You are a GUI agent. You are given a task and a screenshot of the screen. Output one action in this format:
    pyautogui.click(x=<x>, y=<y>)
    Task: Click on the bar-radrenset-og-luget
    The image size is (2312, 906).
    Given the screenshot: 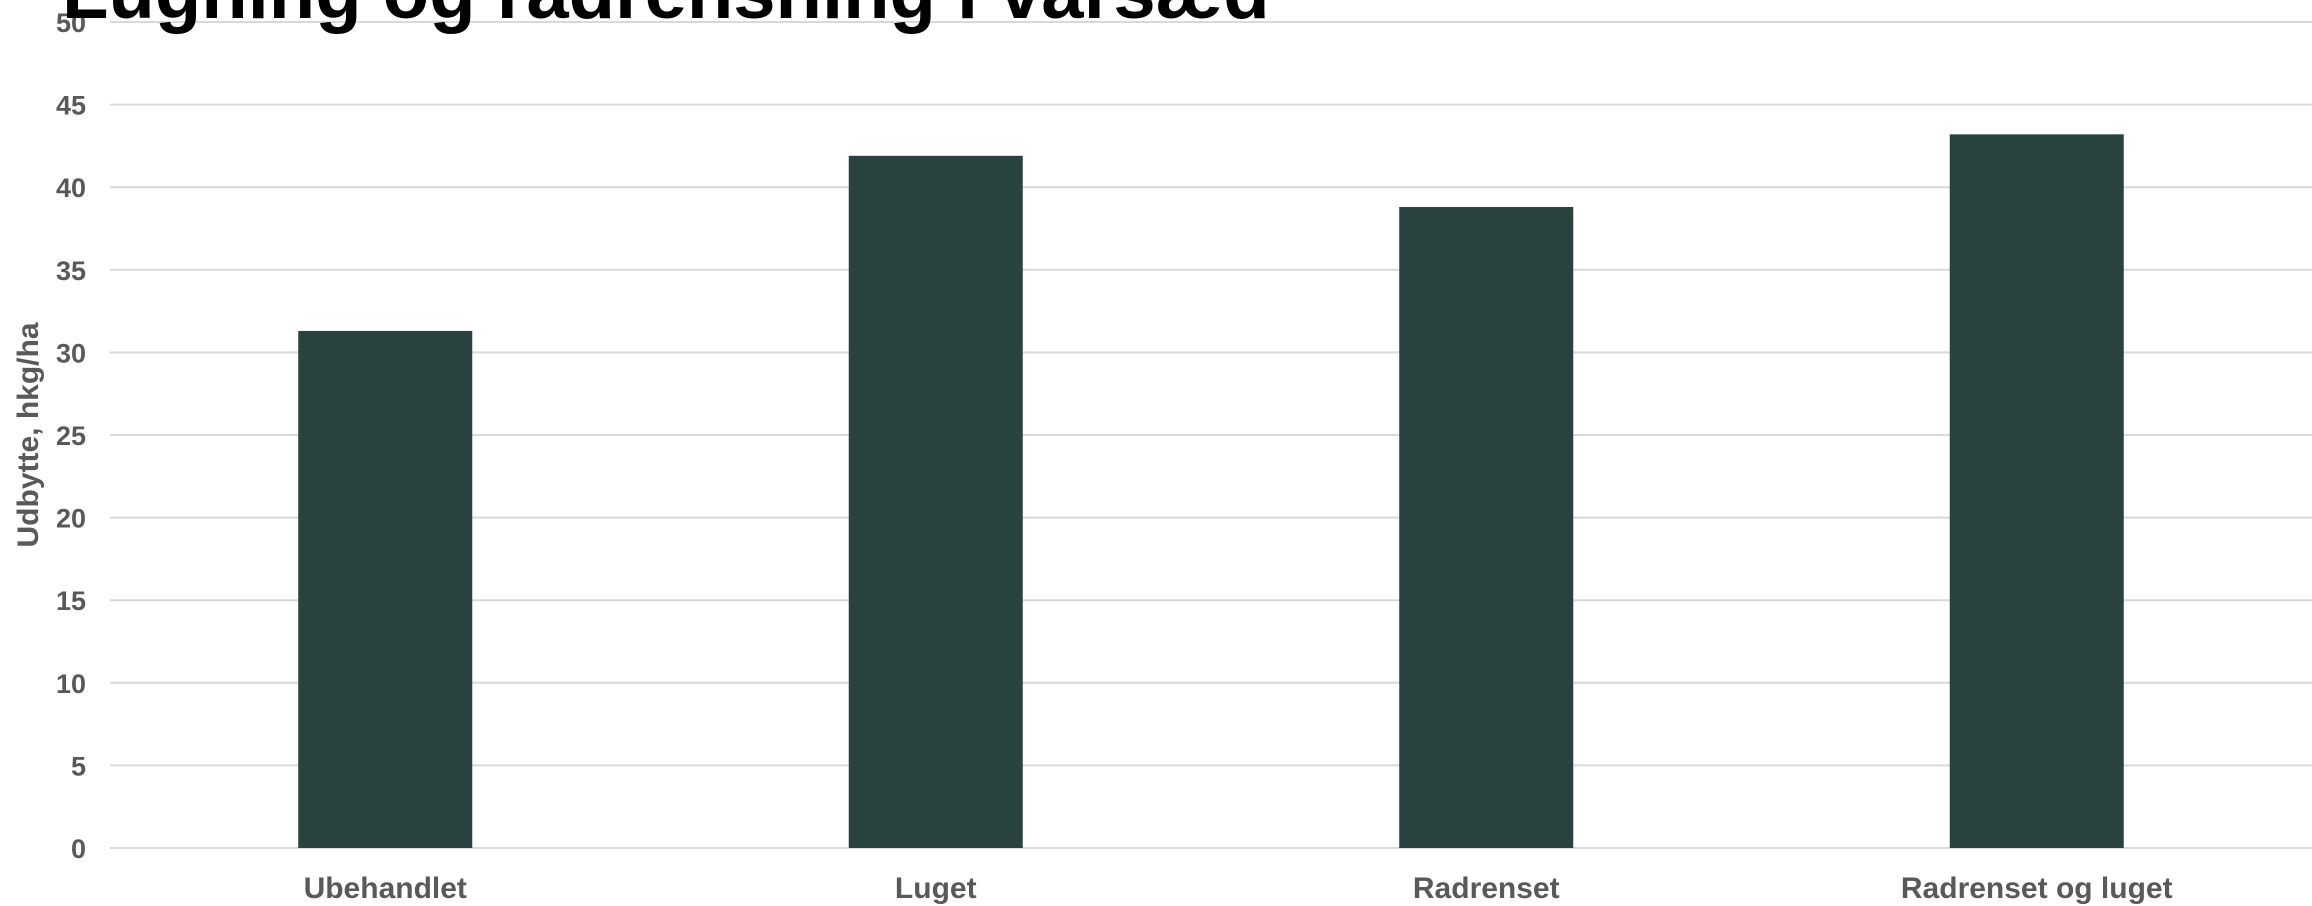 What is the action you would take?
    pyautogui.click(x=2036, y=491)
    